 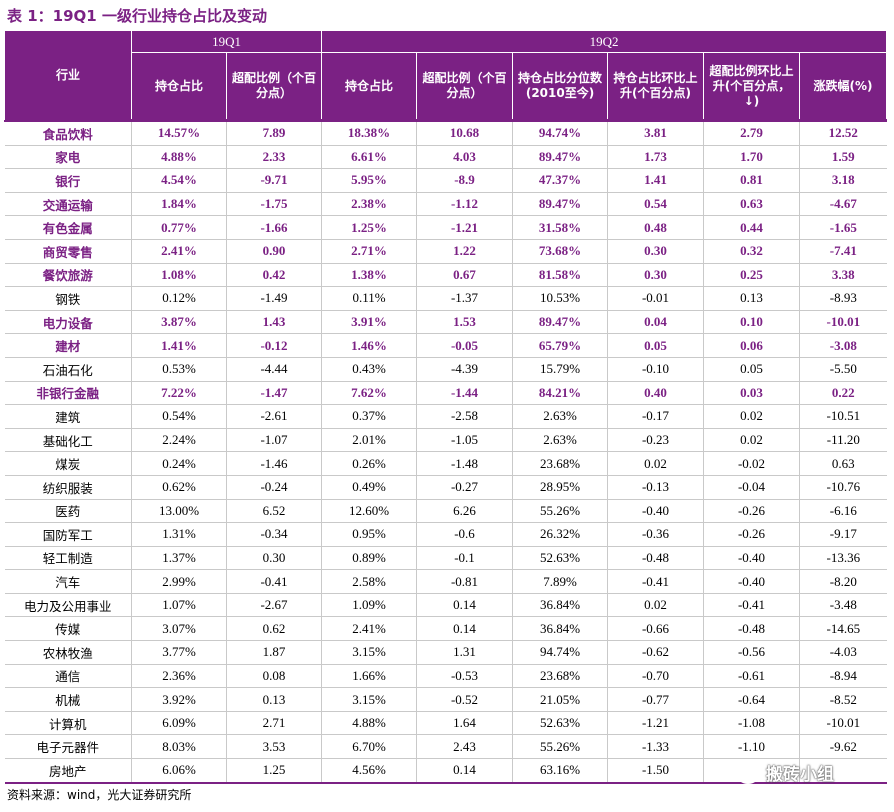 What do you see at coordinates (68, 723) in the screenshot?
I see `industry-name: 计算机` at bounding box center [68, 723].